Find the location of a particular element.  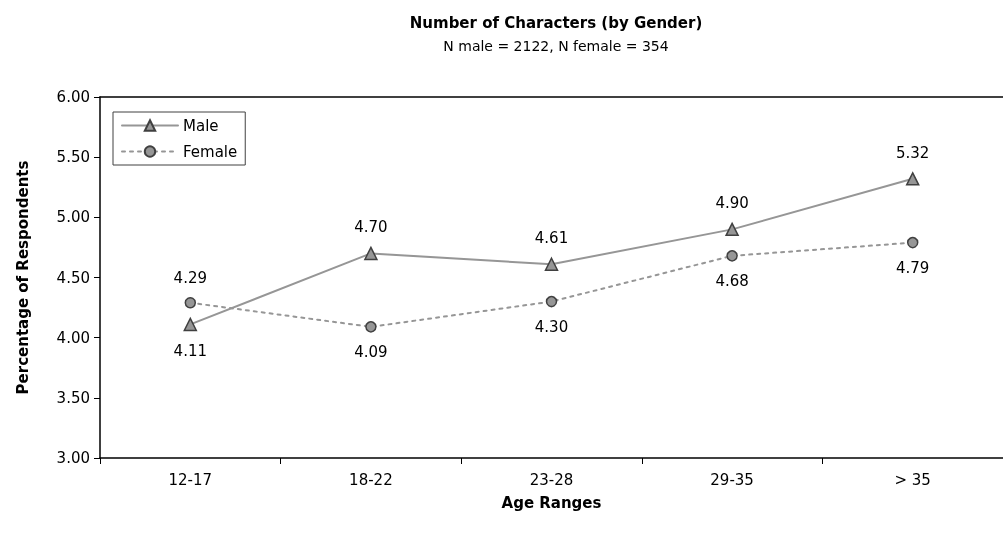

data-label: 4.68 is located at coordinates (732, 281).